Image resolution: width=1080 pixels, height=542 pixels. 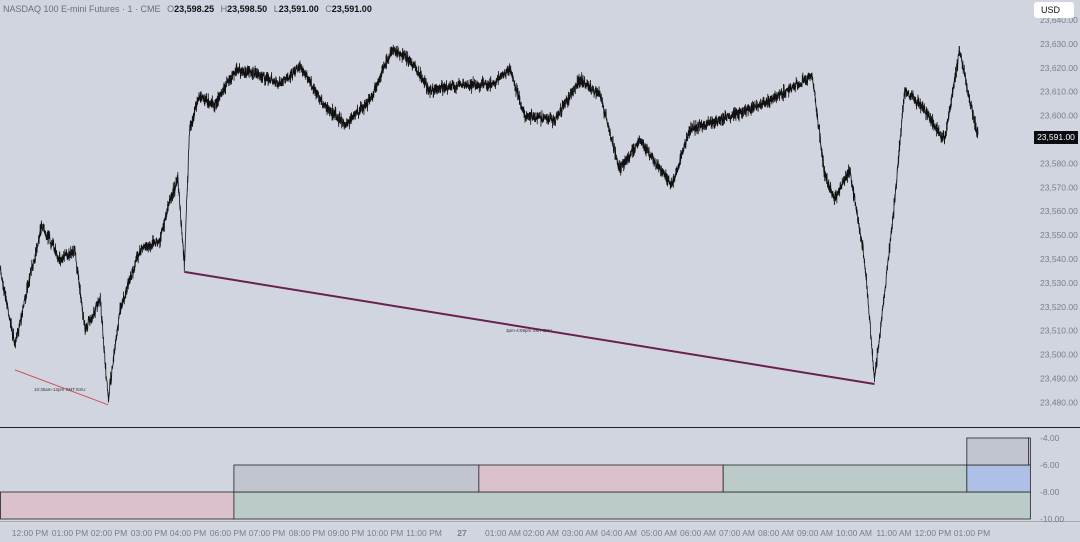 What do you see at coordinates (1059, 355) in the screenshot?
I see `price-tick: 23,500.00` at bounding box center [1059, 355].